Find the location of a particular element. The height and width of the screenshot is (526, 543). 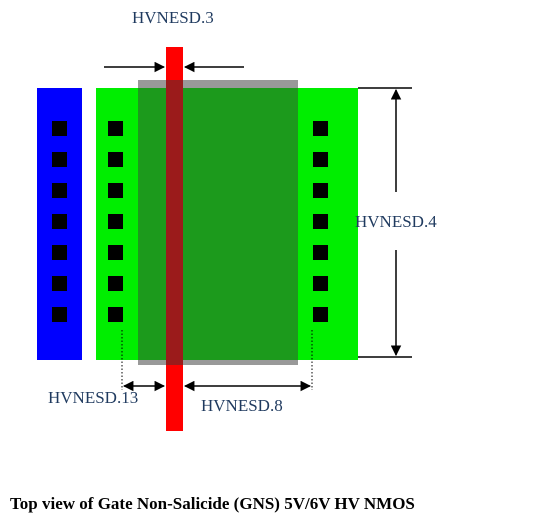

pickup-contact-column is located at coordinates (59, 221).